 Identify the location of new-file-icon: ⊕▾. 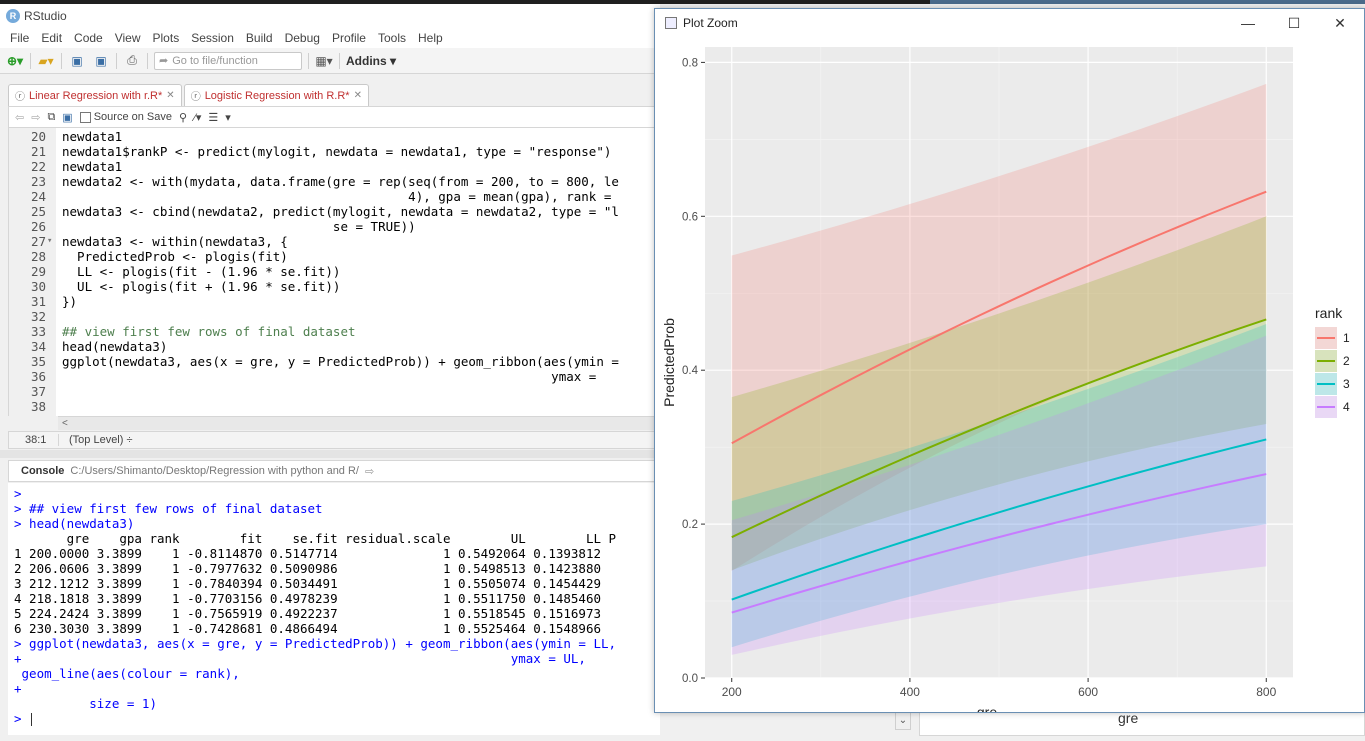
(15, 60).